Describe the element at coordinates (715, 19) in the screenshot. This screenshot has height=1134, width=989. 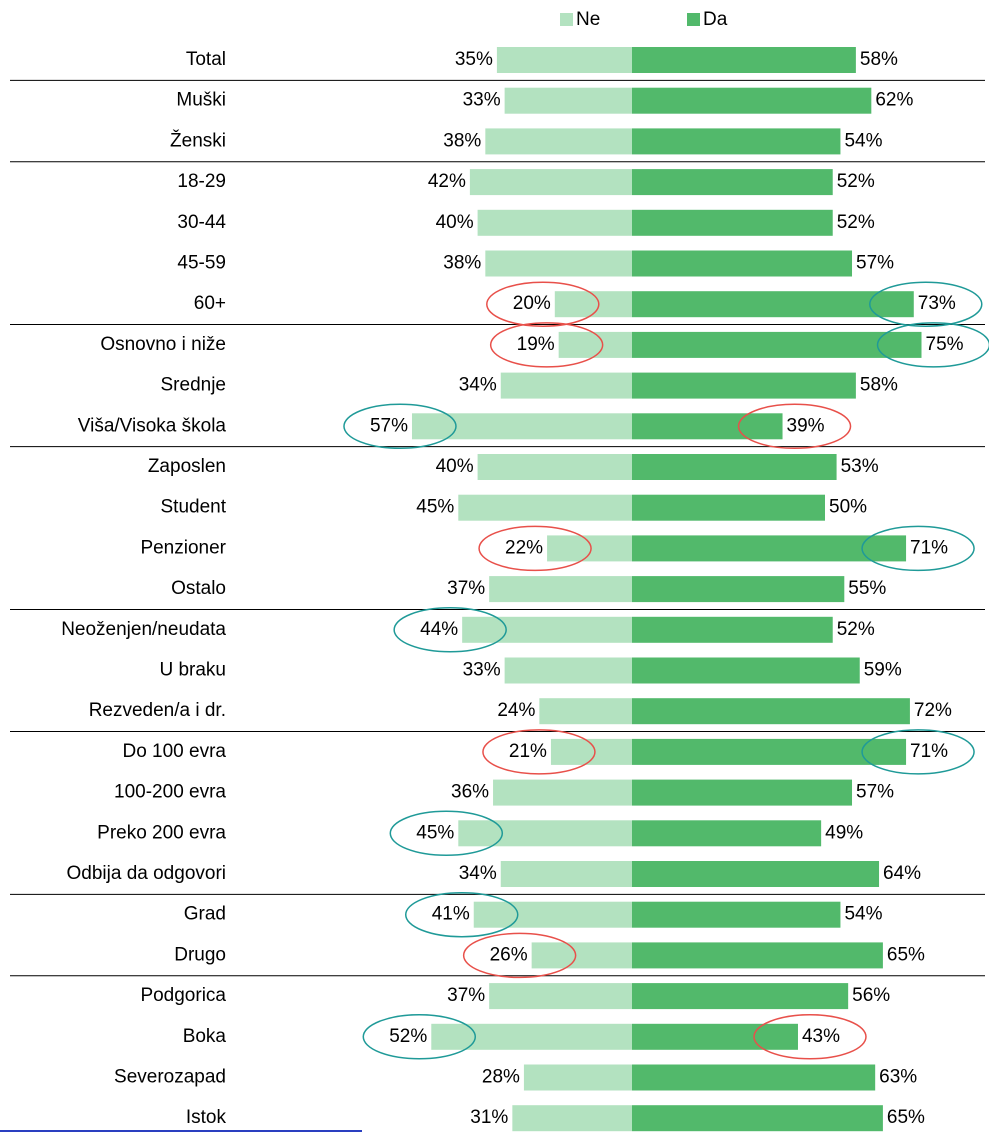
I see `legend-label: Da` at that location.